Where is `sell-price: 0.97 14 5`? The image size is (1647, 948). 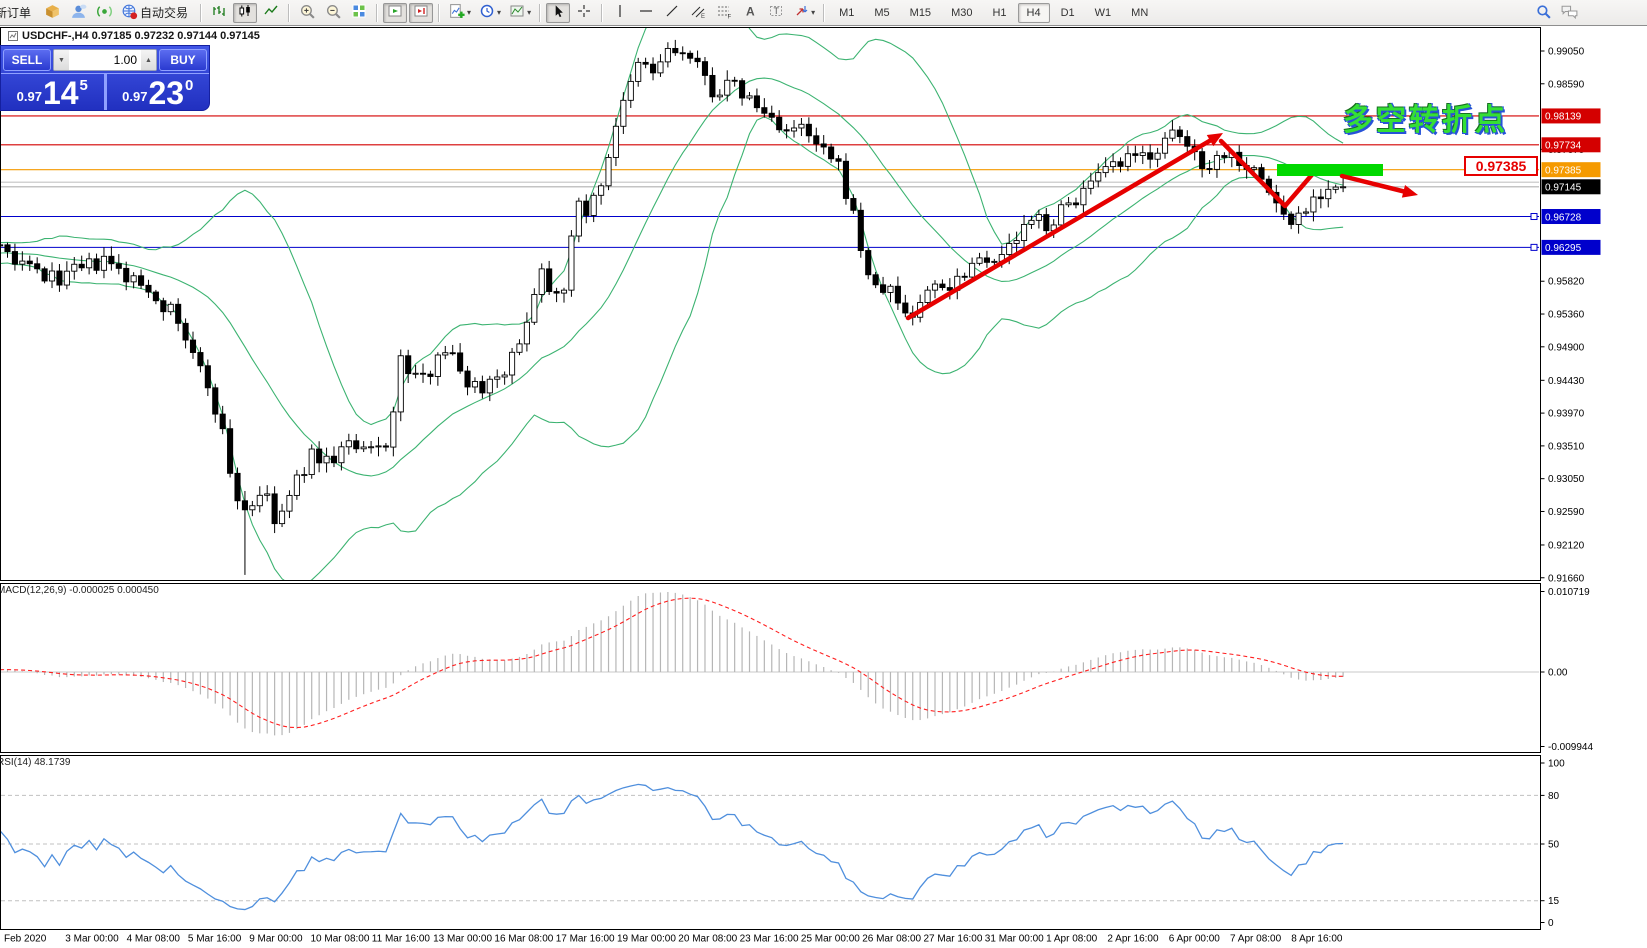
sell-price: 0.97 14 5 is located at coordinates (52, 92).